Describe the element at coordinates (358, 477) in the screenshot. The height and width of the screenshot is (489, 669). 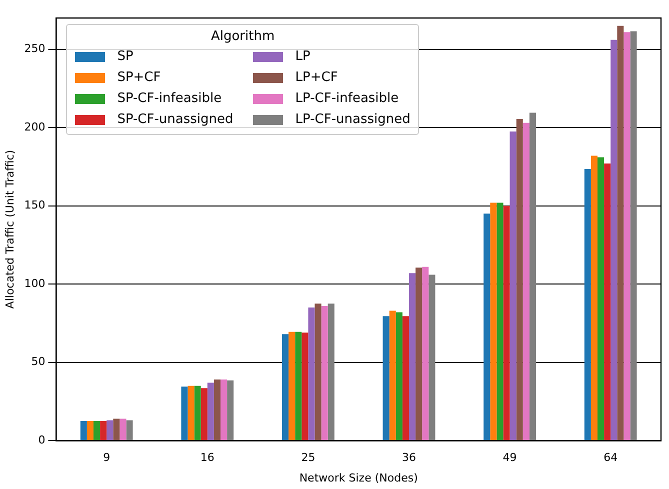
I see `x-axis-title: Network Size (Nodes)` at that location.